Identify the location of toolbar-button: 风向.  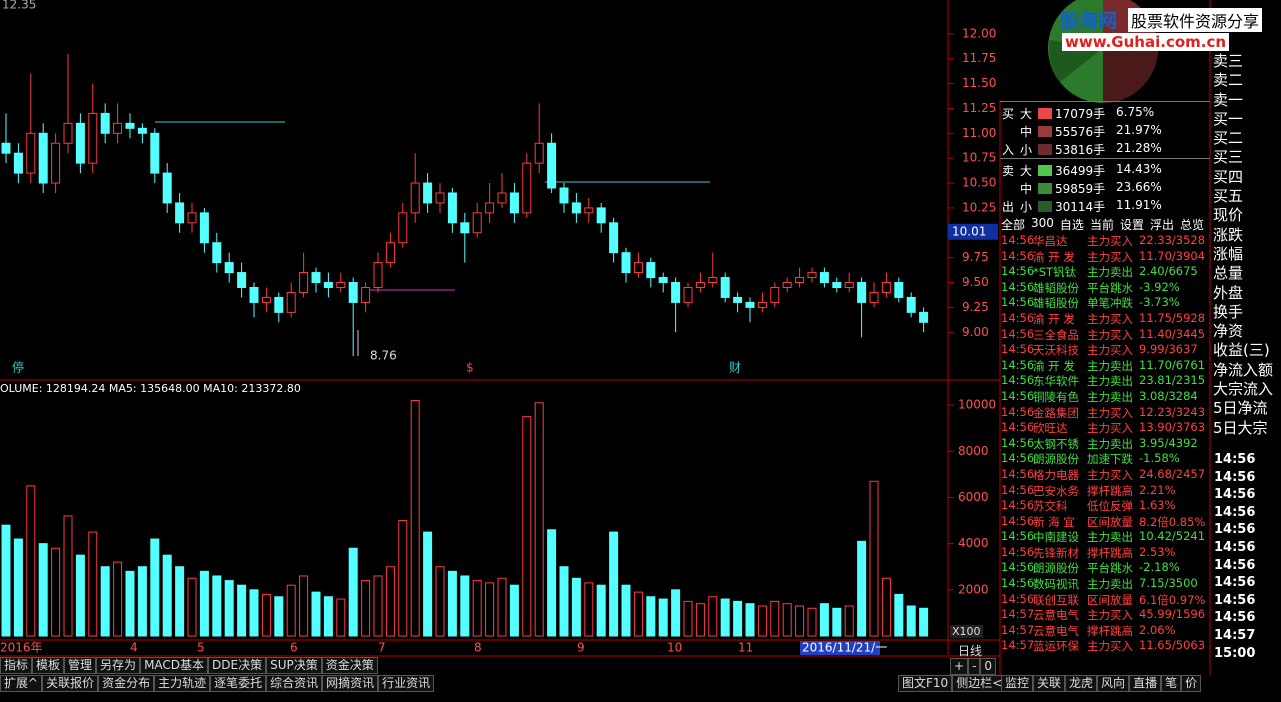
(1113, 683).